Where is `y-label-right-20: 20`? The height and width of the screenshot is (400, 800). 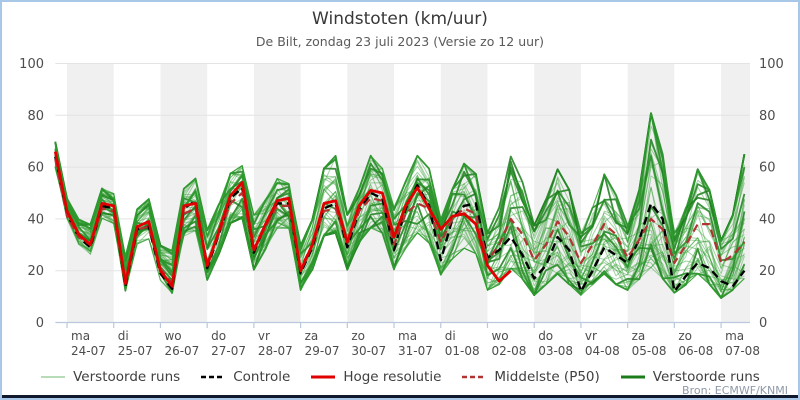
y-label-right-20: 20 is located at coordinates (767, 271).